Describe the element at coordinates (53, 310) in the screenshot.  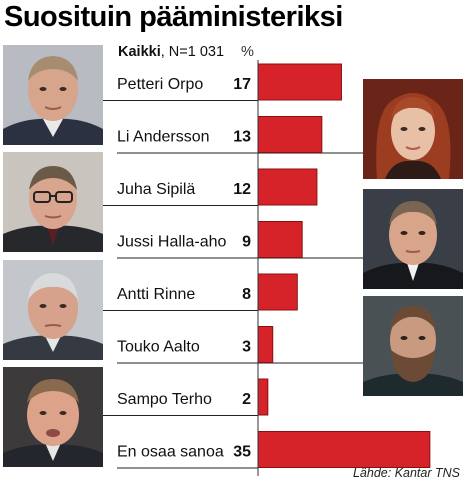
I see `portrait-photo-rinne` at that location.